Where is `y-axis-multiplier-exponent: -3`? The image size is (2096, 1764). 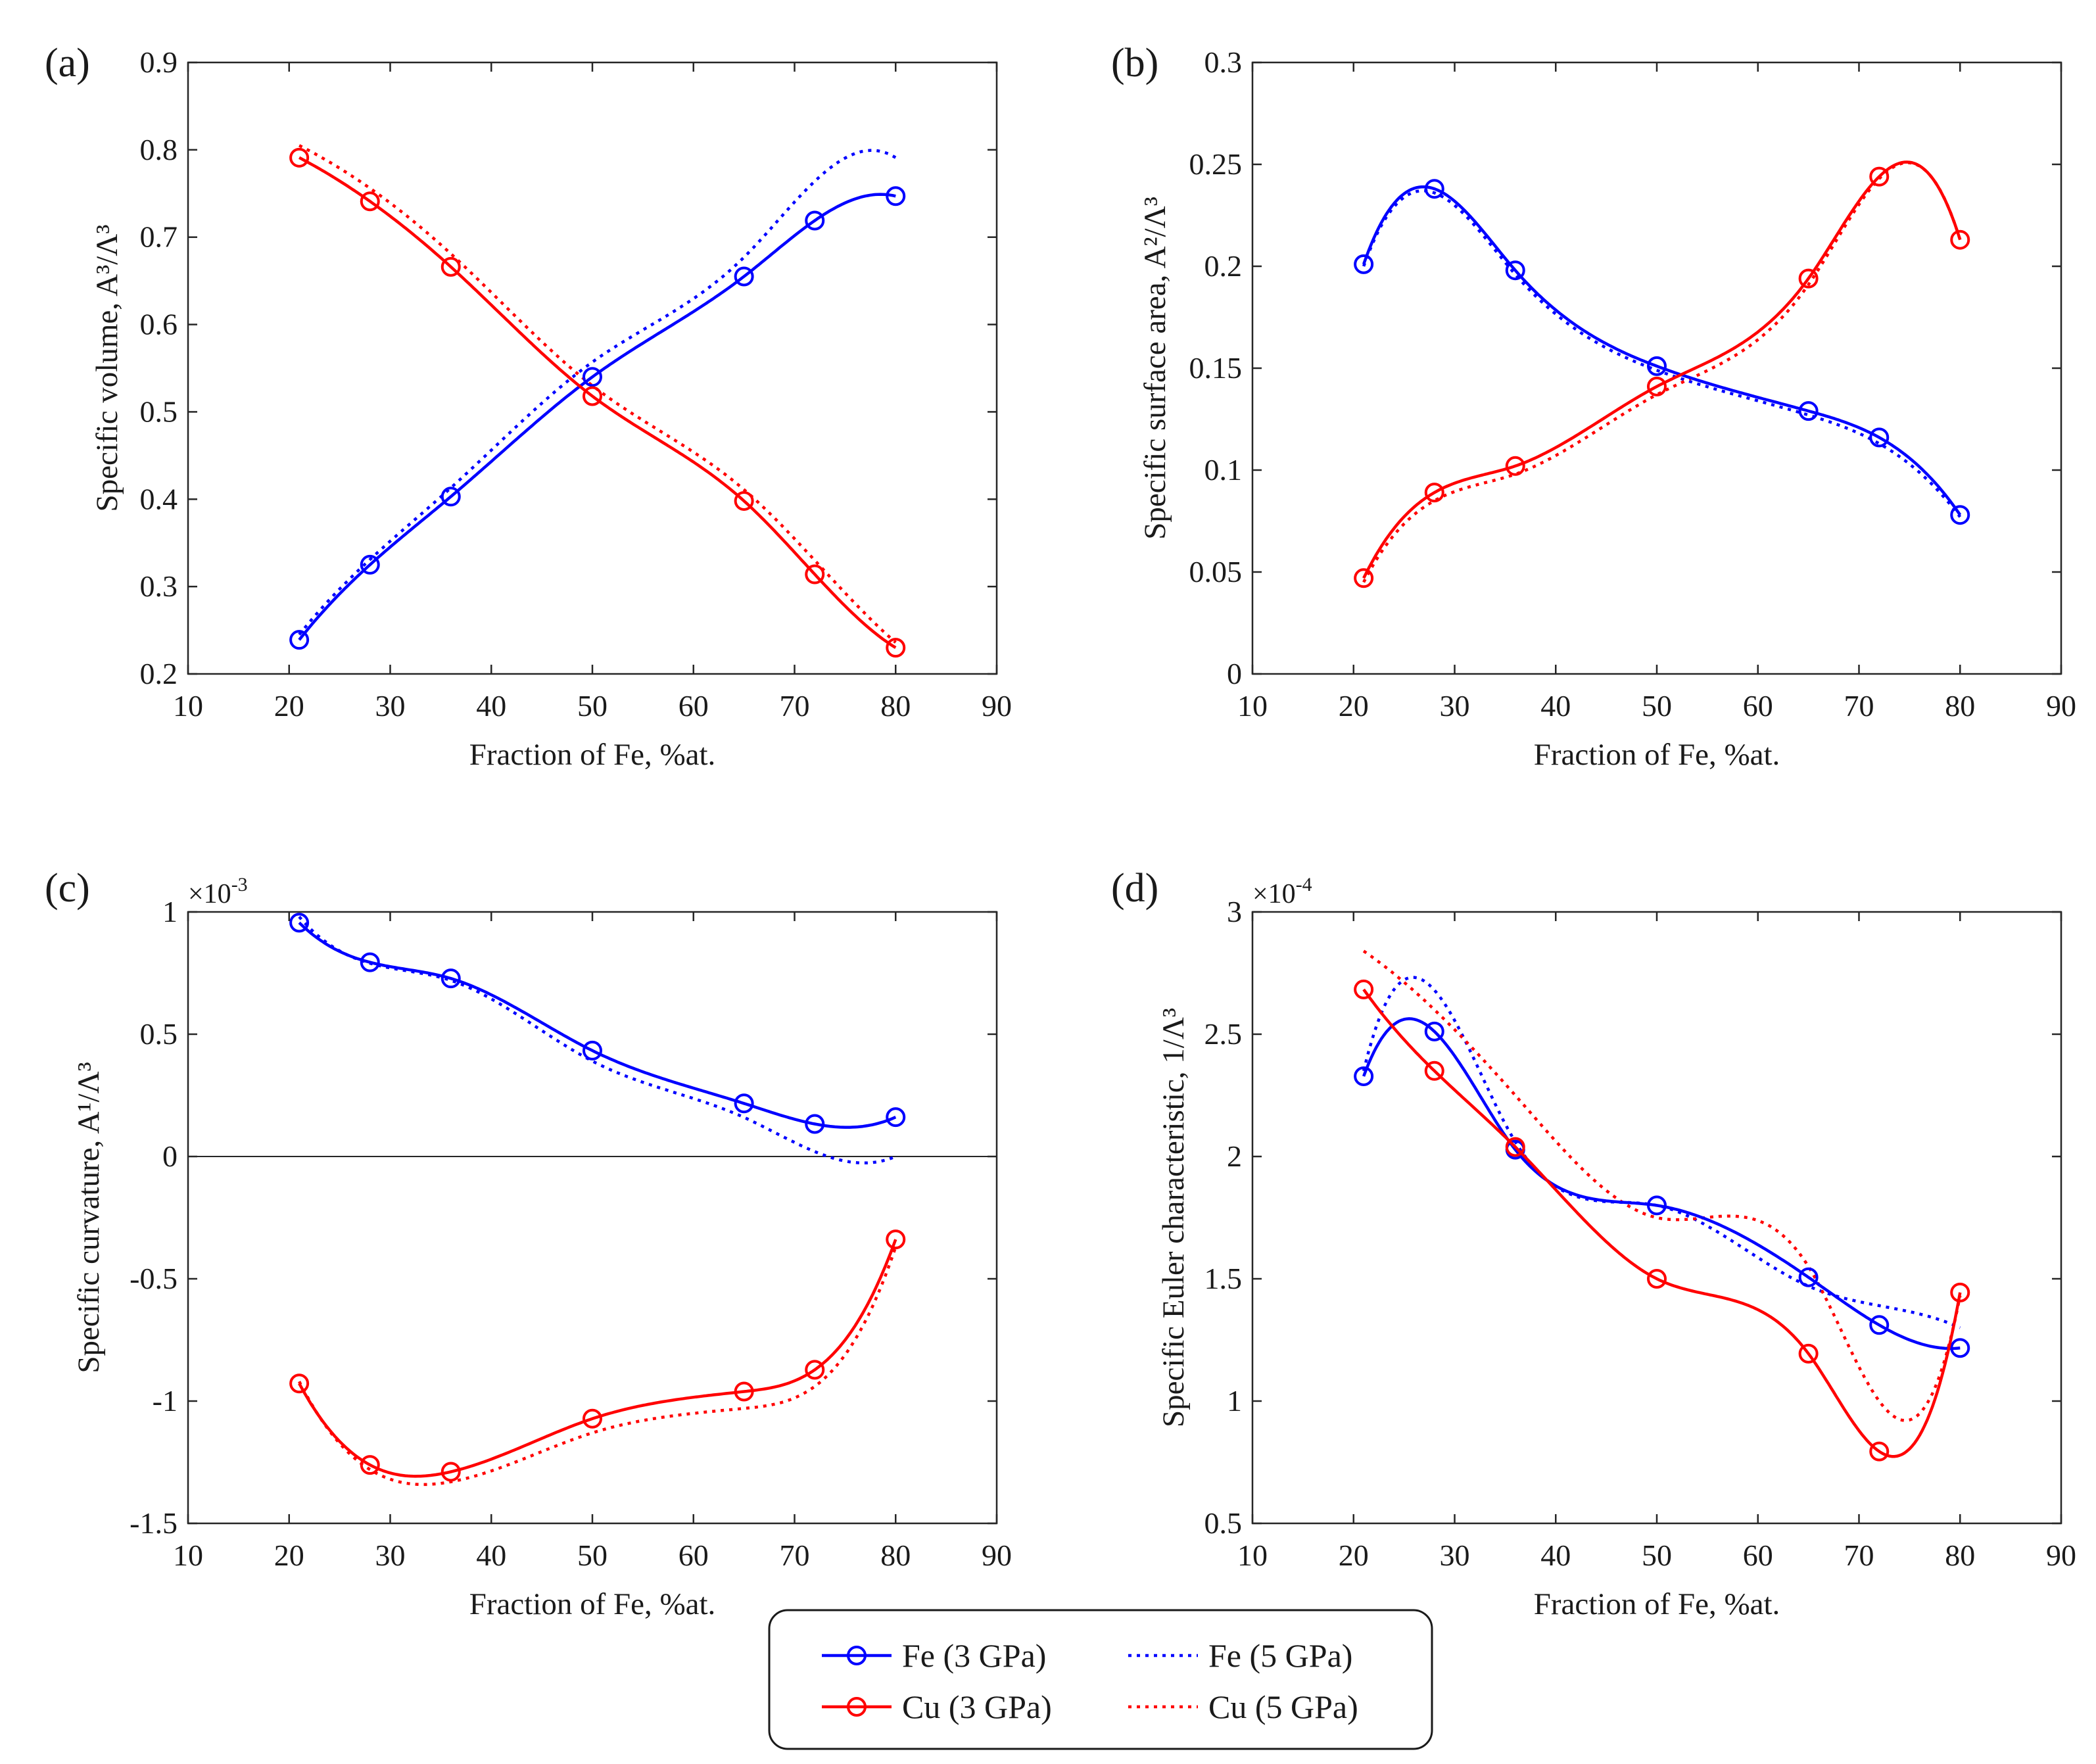 y-axis-multiplier-exponent: -3 is located at coordinates (239, 884).